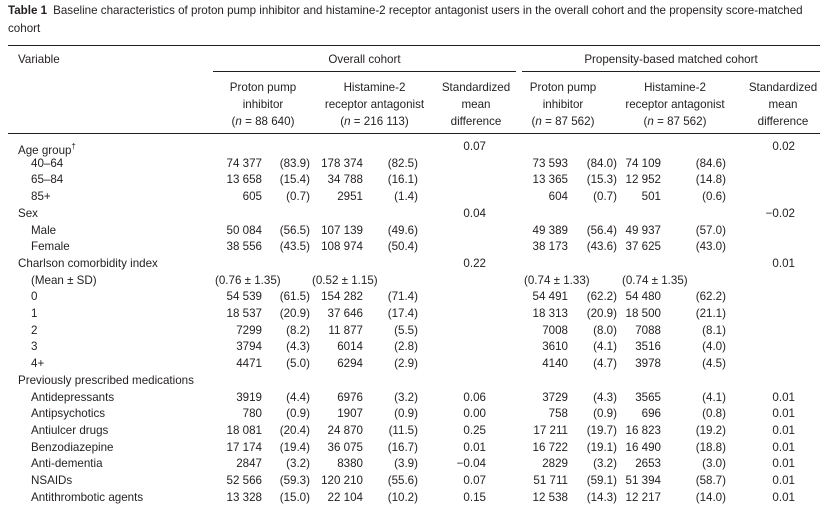 The height and width of the screenshot is (515, 827). I want to click on column-header-line: receptor antagonist, so click(675, 104).